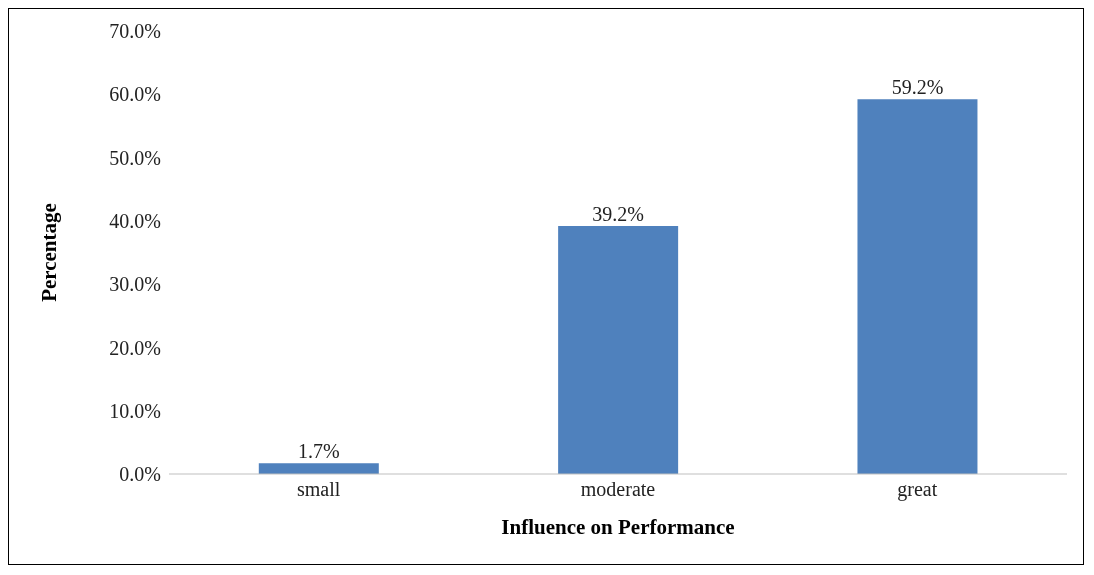 This screenshot has height=575, width=1094. I want to click on y-tick-label: 70.0%, so click(135, 31).